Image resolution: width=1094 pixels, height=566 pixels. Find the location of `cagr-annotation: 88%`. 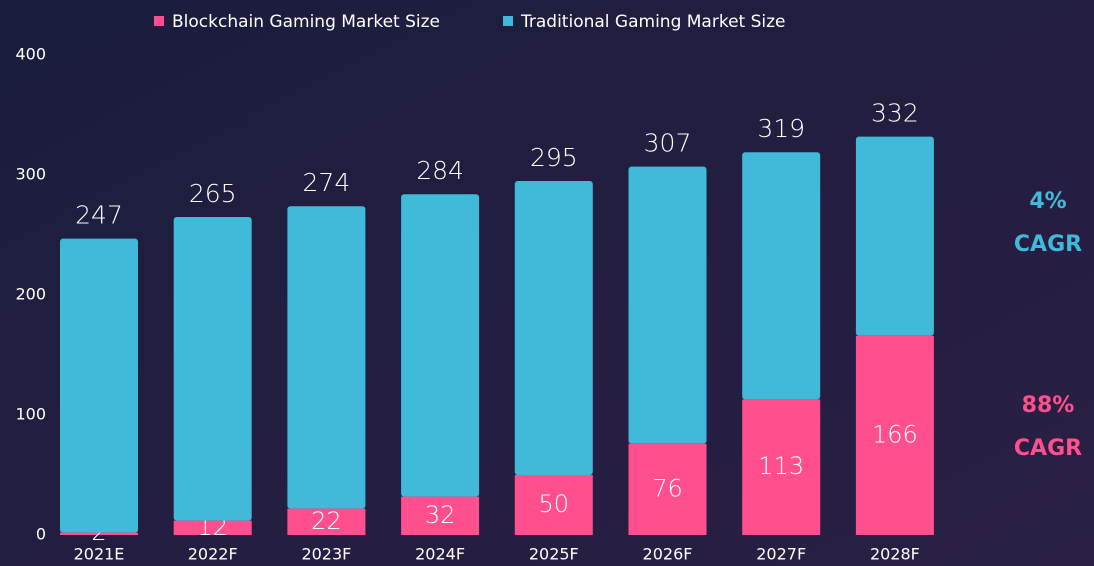

cagr-annotation: 88% is located at coordinates (1048, 405).